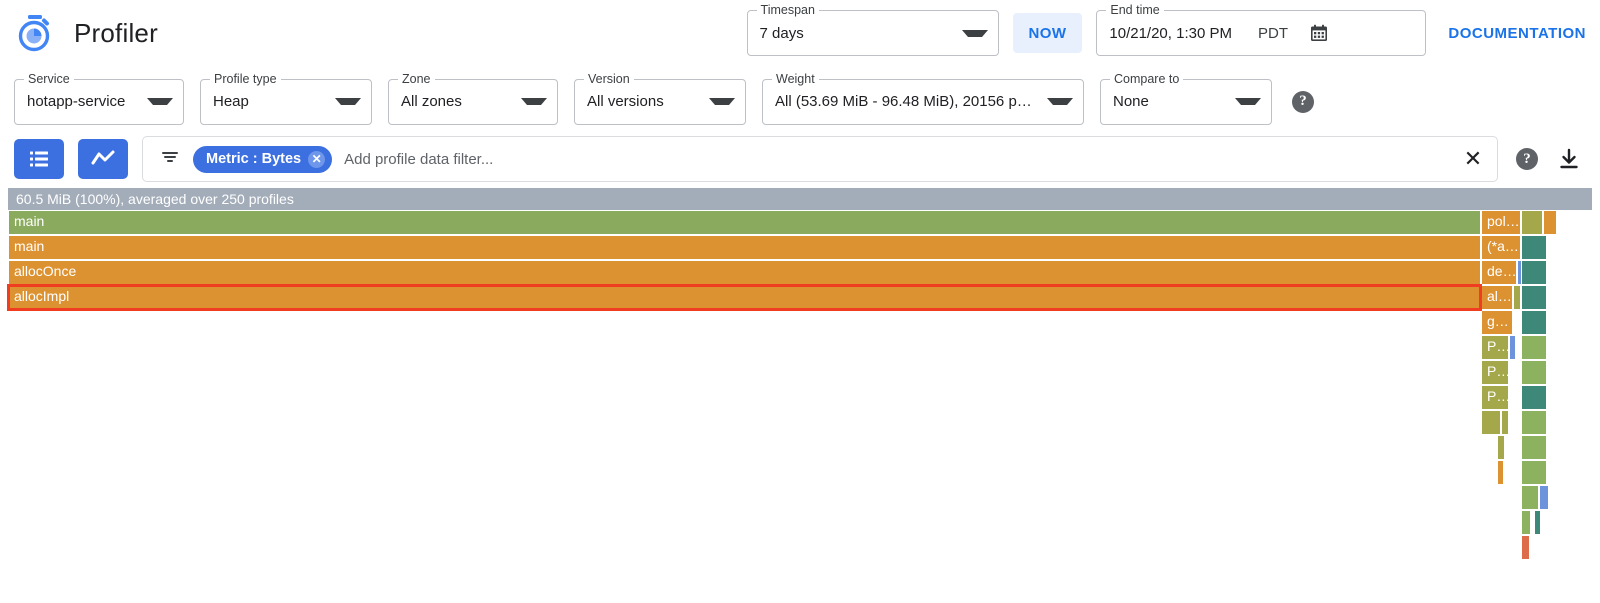  What do you see at coordinates (1047, 33) in the screenshot?
I see `now-button: NOW` at bounding box center [1047, 33].